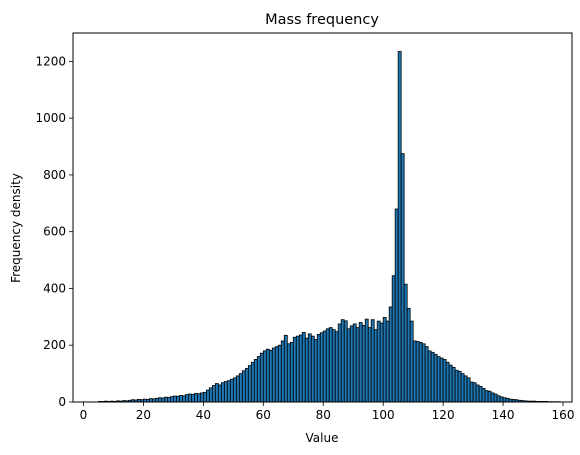 This screenshot has height=455, width=580. Describe the element at coordinates (322, 438) in the screenshot. I see `x-axis-label: Value` at that location.